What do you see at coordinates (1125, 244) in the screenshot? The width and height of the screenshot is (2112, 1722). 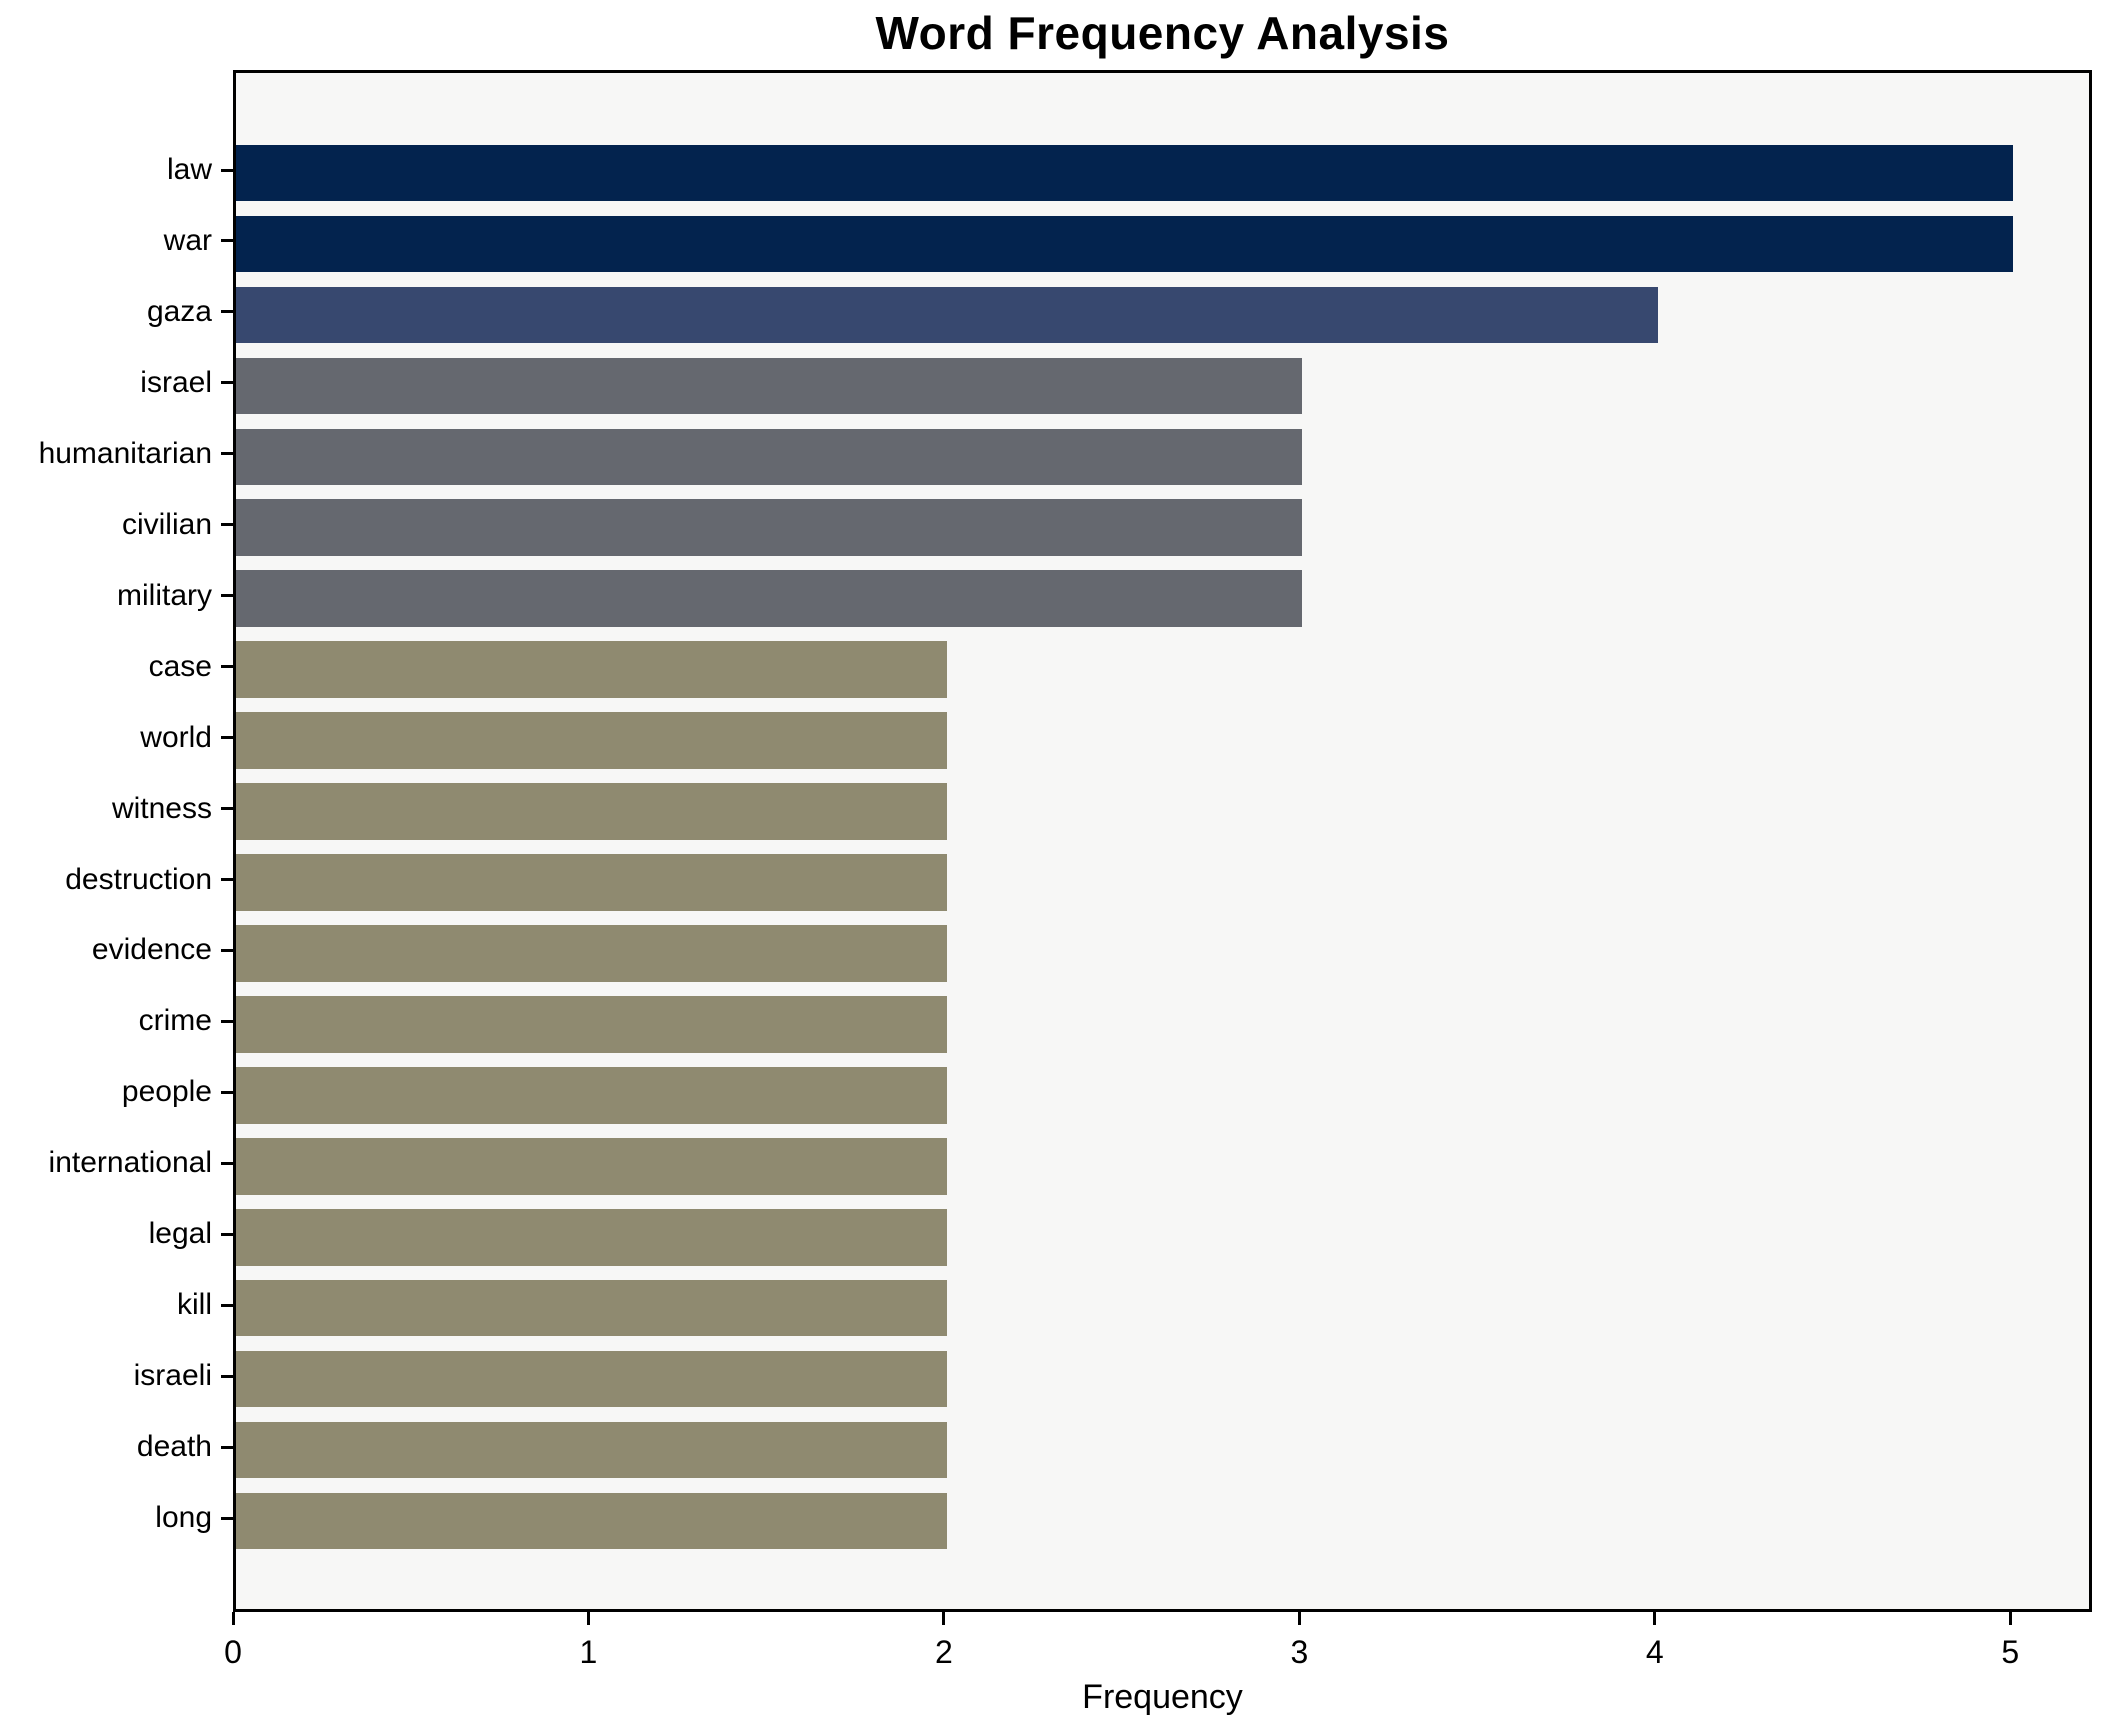 I see `bar-war` at bounding box center [1125, 244].